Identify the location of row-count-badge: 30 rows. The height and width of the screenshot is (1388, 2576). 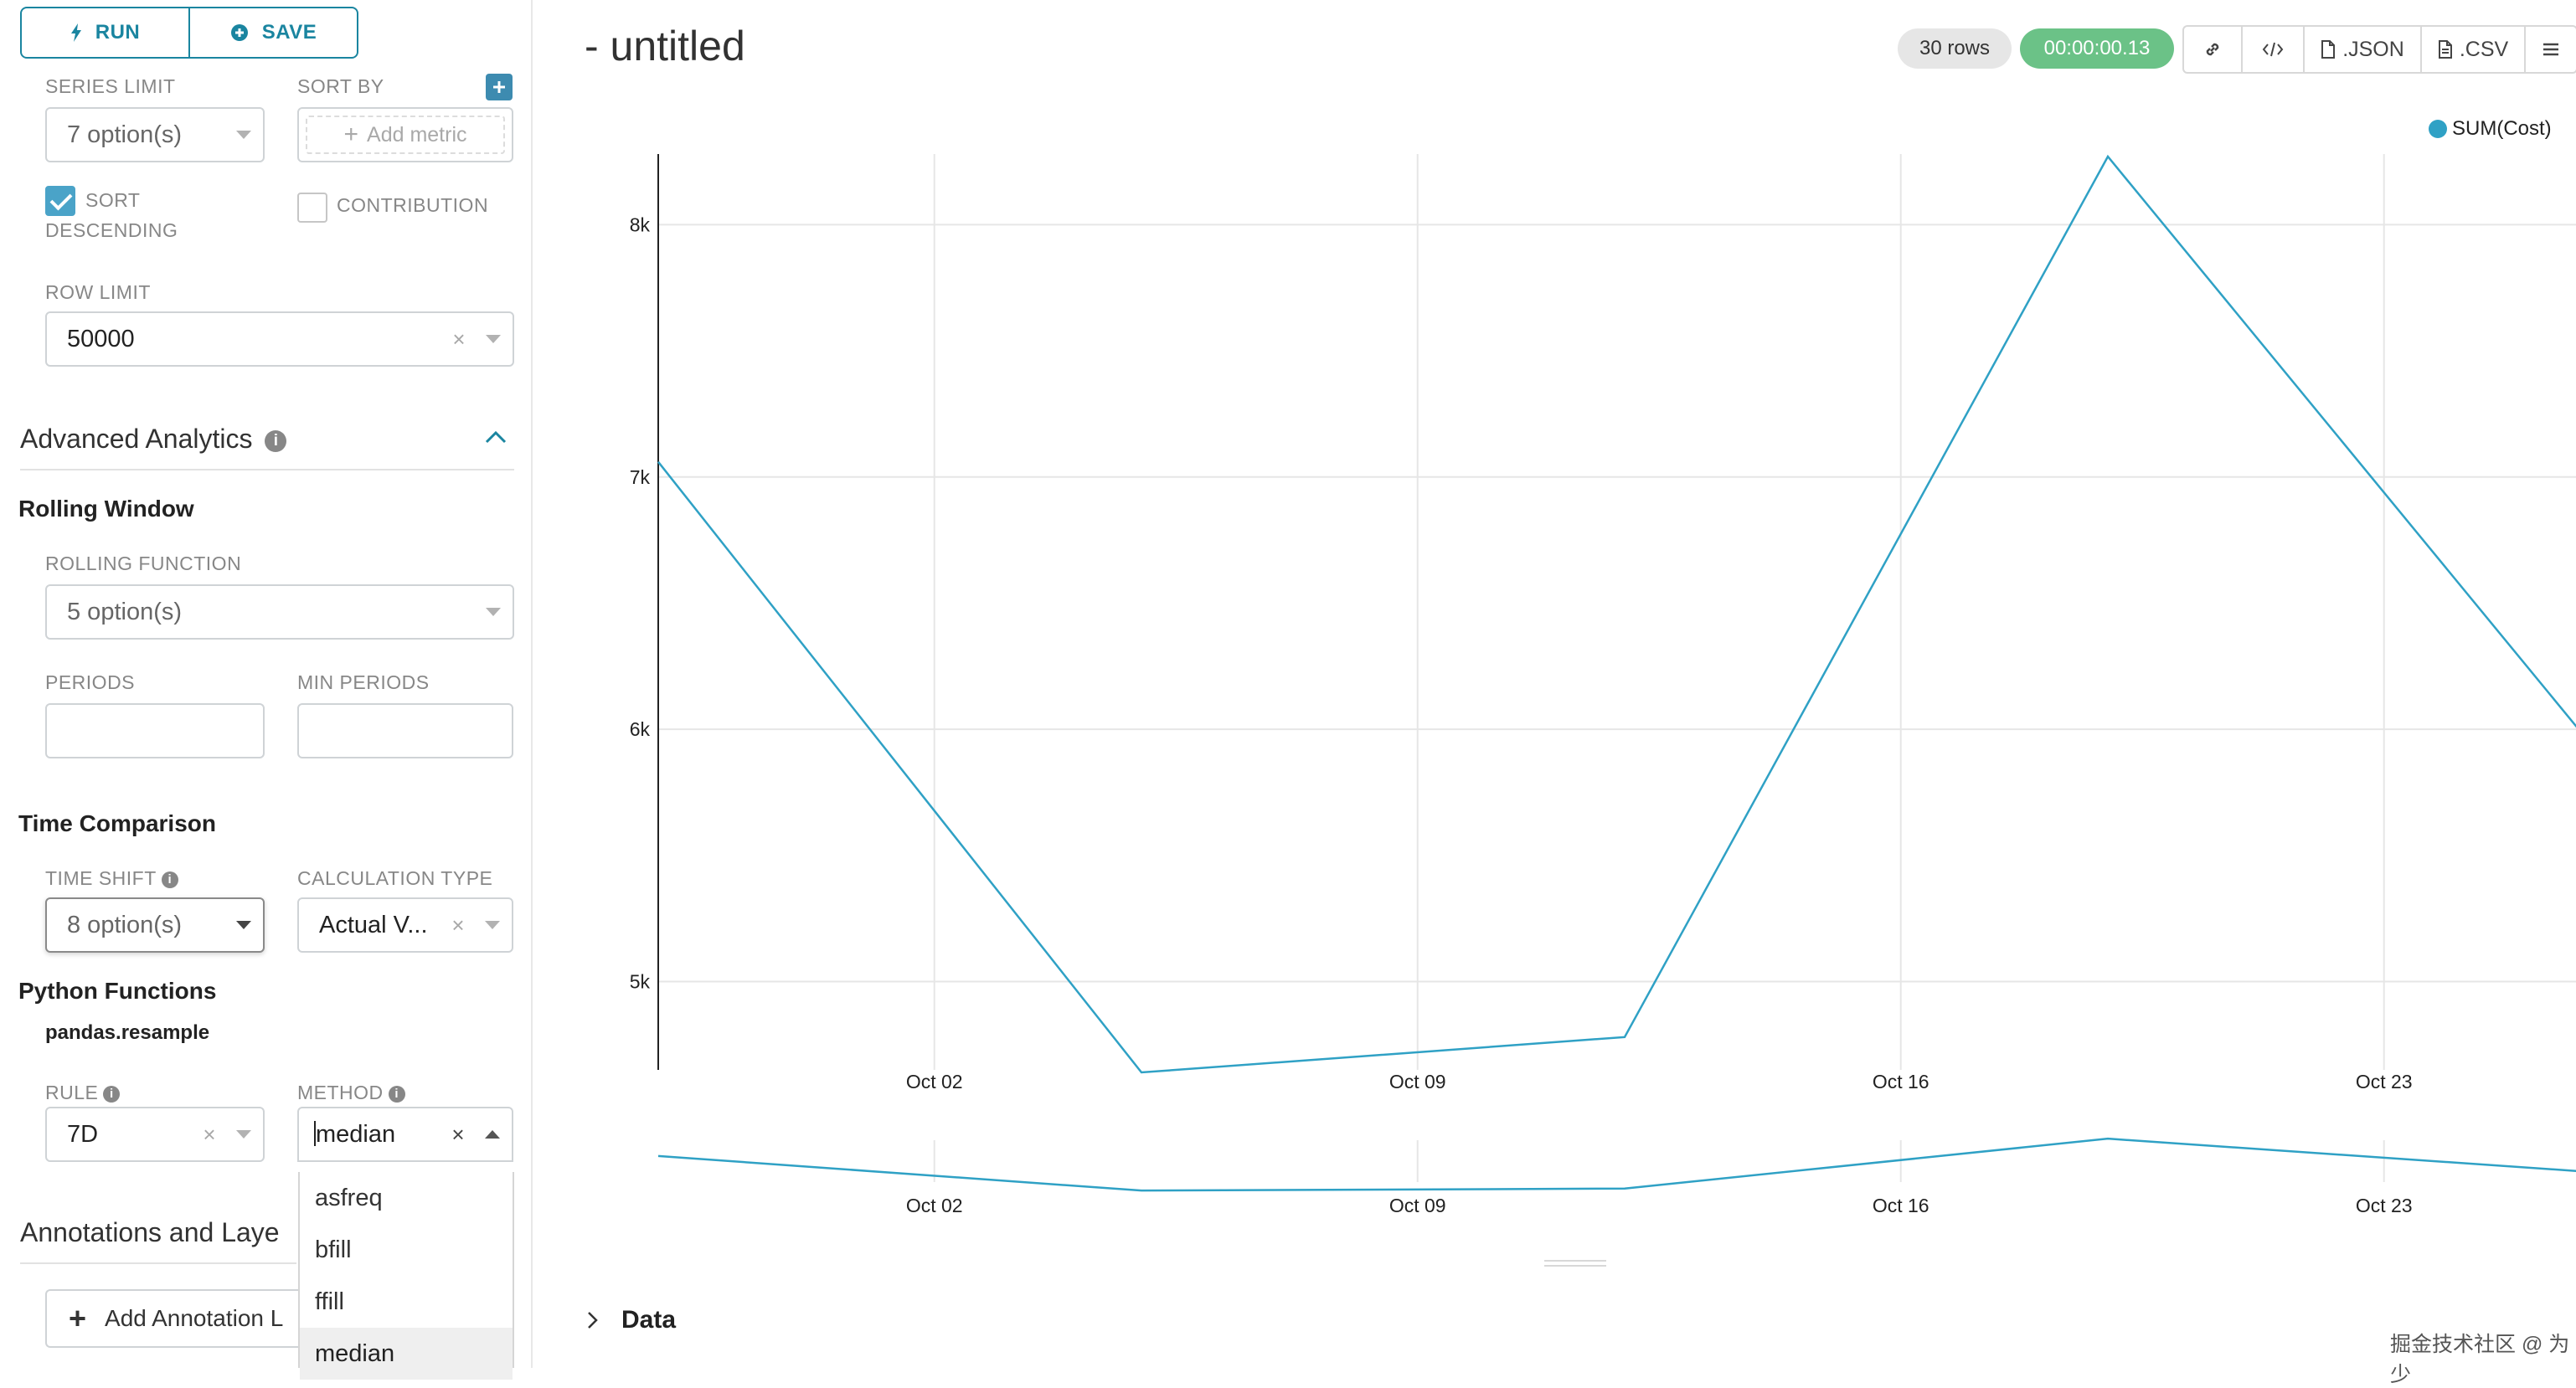
(1955, 48).